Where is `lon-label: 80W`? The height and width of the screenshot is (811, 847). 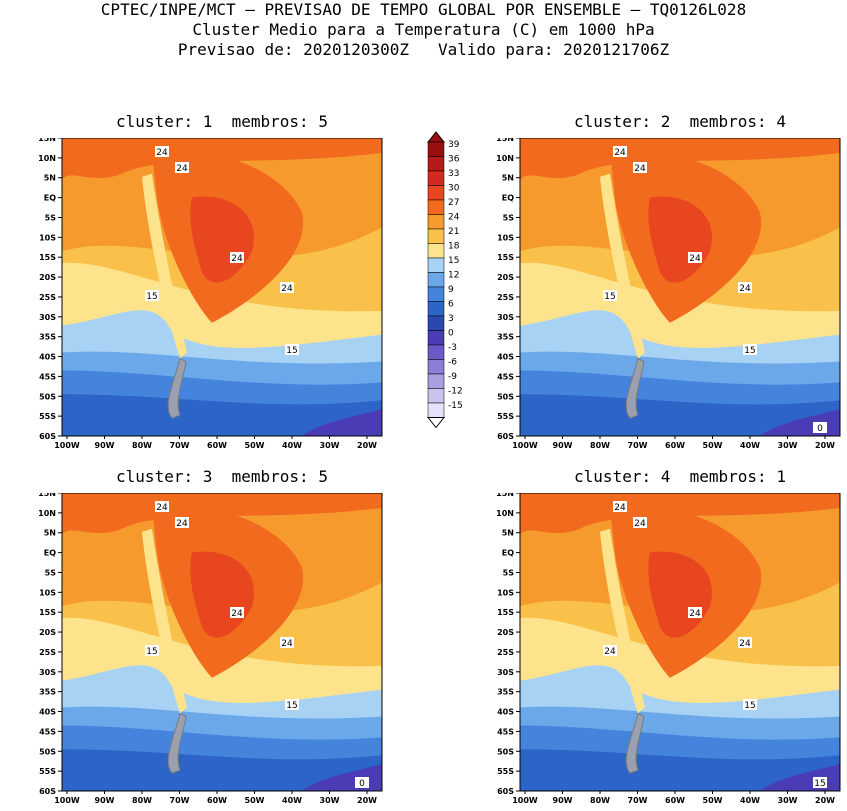
lon-label: 80W is located at coordinates (600, 445).